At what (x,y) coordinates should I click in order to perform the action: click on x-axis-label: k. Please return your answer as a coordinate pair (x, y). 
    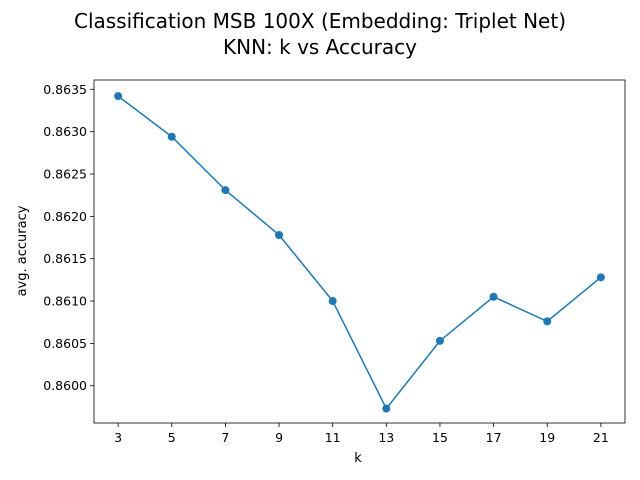
    Looking at the image, I should click on (358, 458).